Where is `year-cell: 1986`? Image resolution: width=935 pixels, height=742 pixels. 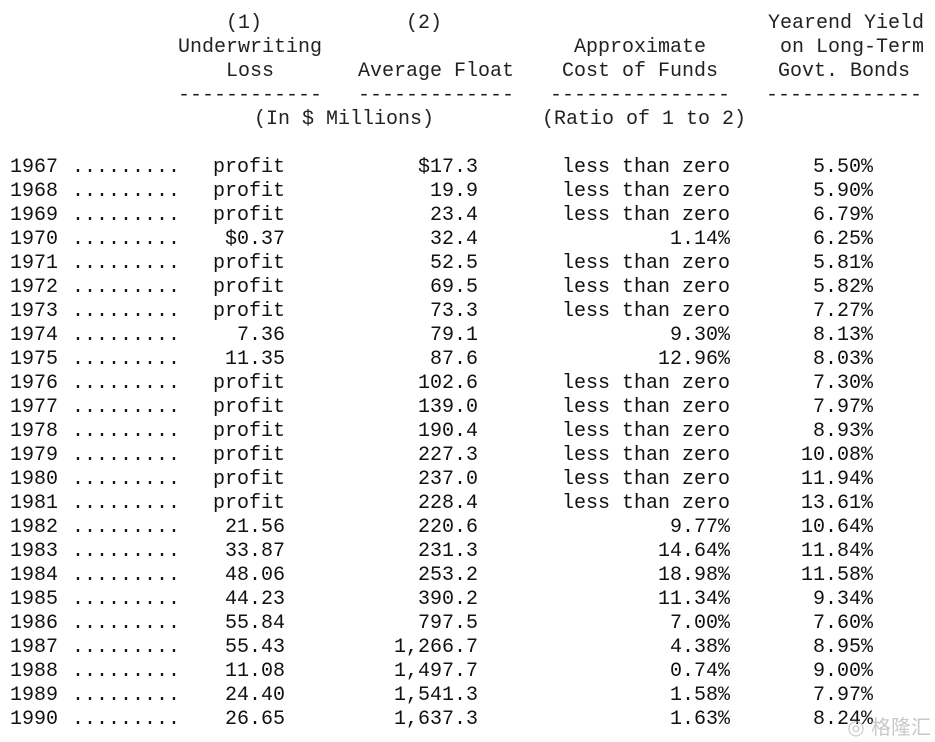
year-cell: 1986 is located at coordinates (34, 623).